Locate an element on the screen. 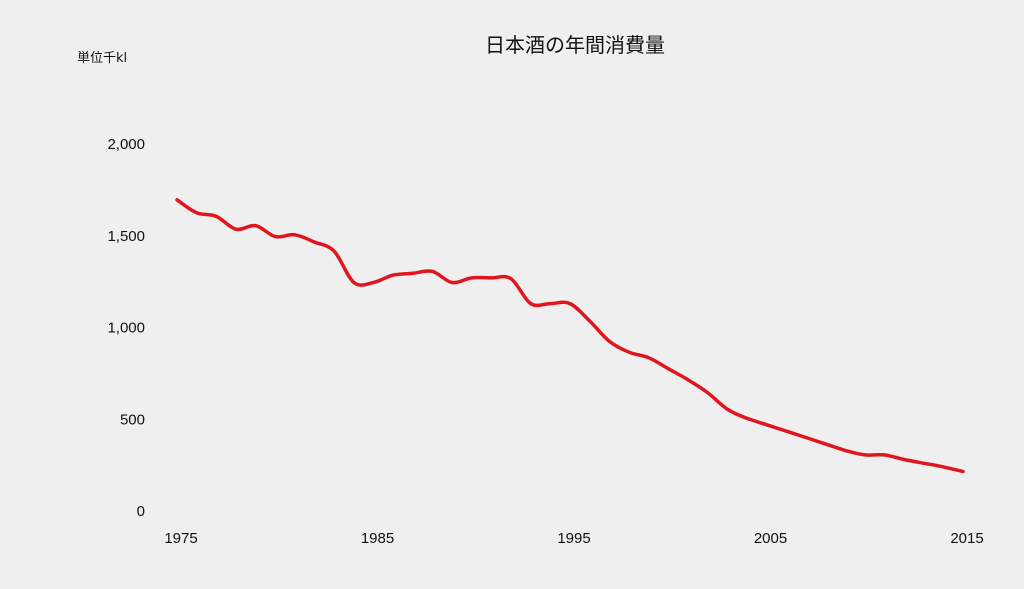 Image resolution: width=1024 pixels, height=589 pixels. chart-title: 日本酒の年間消費量 is located at coordinates (575, 45).